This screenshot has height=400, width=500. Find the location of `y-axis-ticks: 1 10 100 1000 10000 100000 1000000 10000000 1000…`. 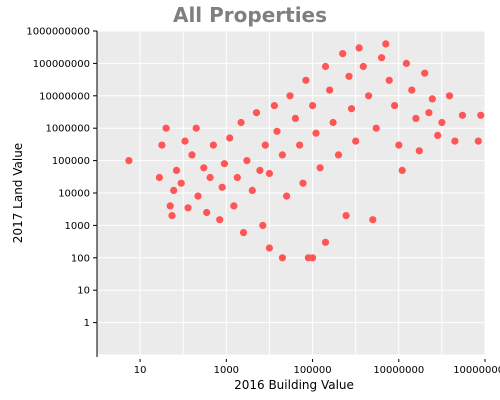

y-axis-ticks: 1 10 100 1000 10000 100000 1000000 10000000 1000… is located at coordinates (61, 178).